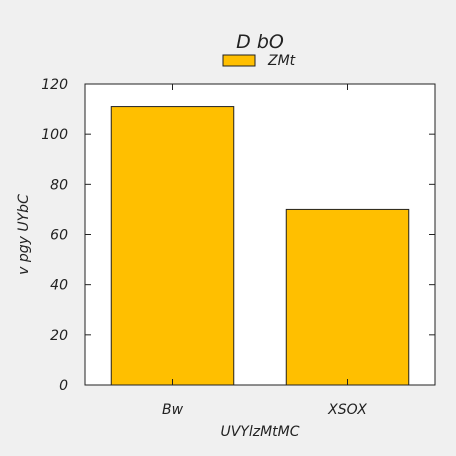  Describe the element at coordinates (59, 336) in the screenshot. I see `y-tick-label: 20` at that location.